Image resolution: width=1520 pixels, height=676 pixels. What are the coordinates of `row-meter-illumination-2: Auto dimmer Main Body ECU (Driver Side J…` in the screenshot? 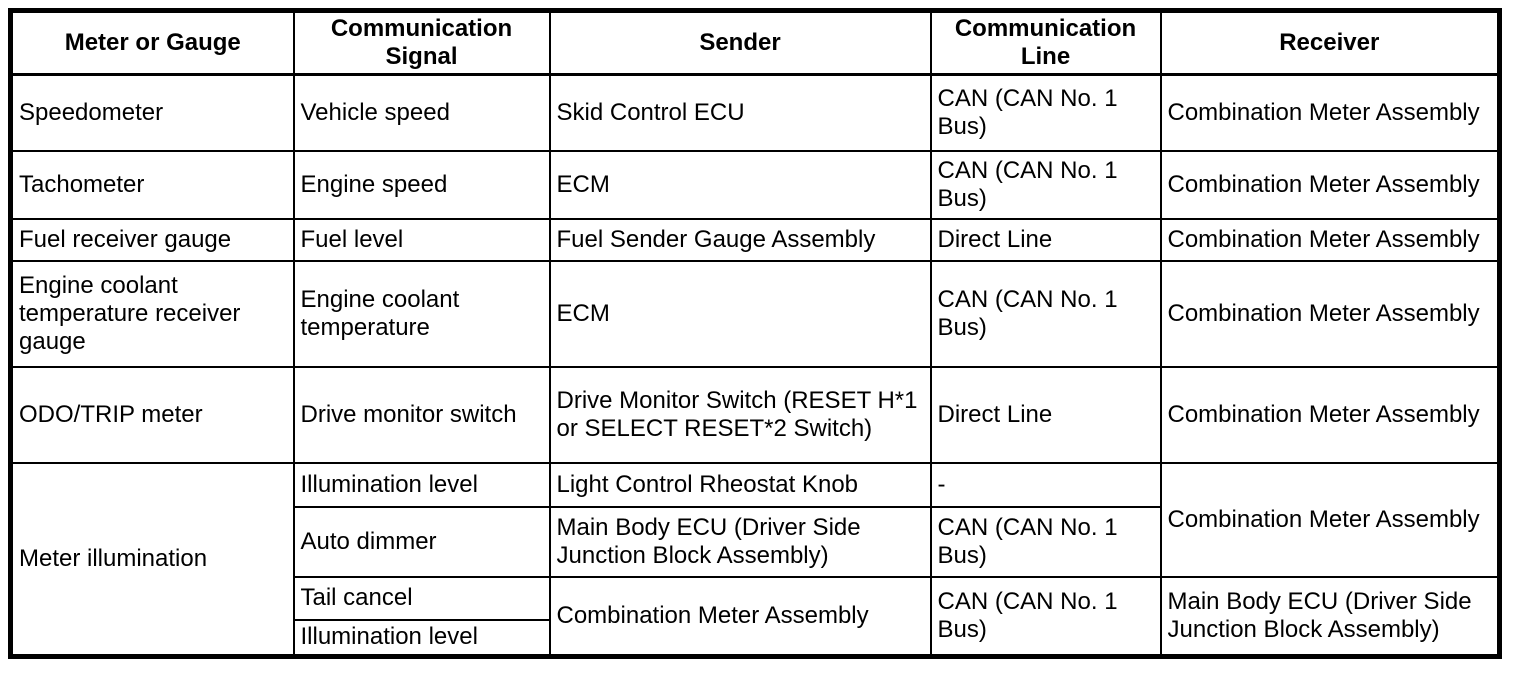 It's located at (755, 541).